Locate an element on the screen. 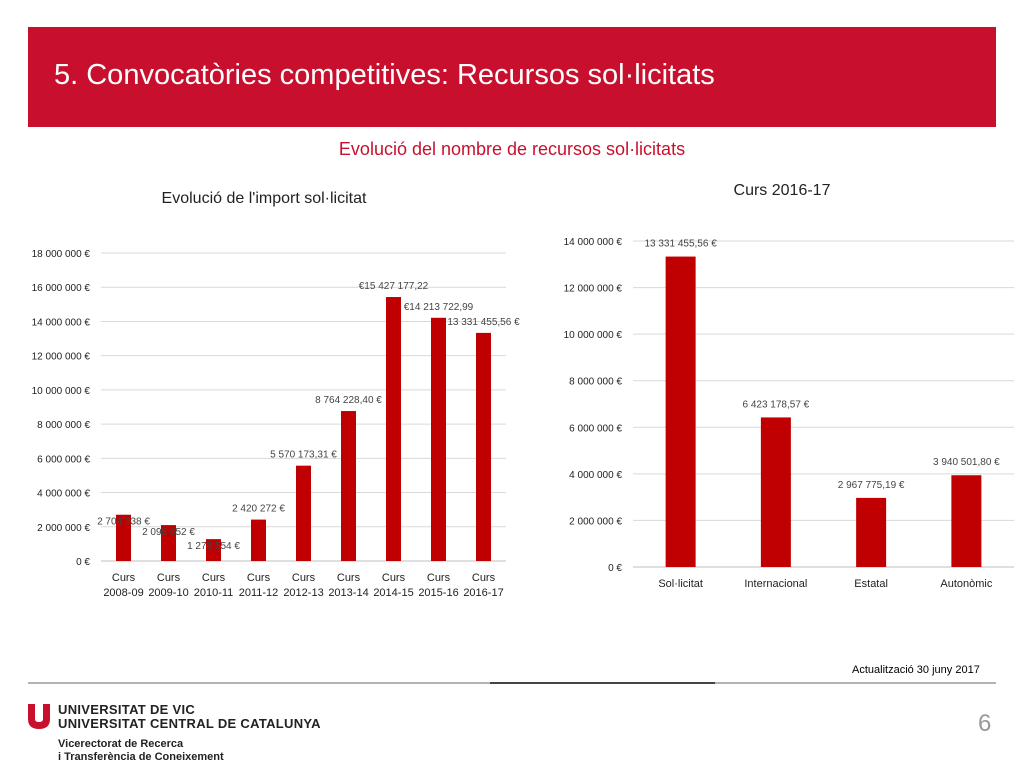 This screenshot has width=1024, height=768. chart1-title: Evolució de l'import sol·licitat is located at coordinates (264, 198).